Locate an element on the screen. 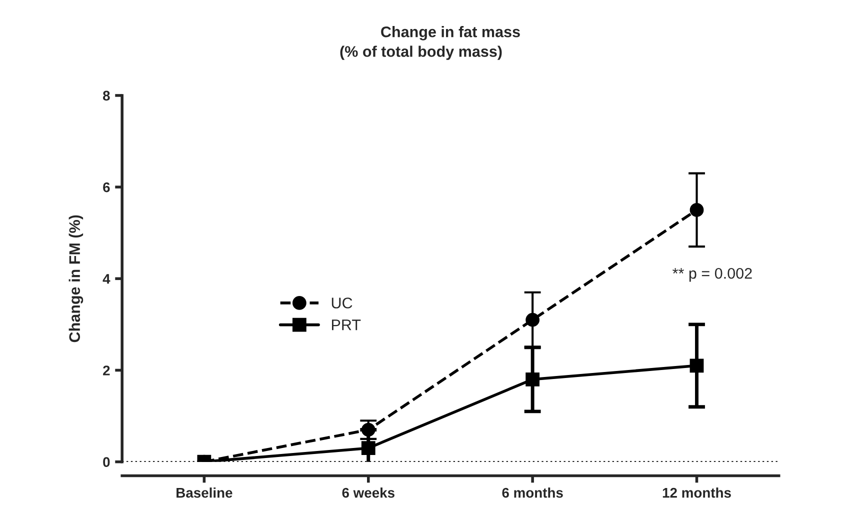 The width and height of the screenshot is (842, 516). y-axis-title: Change in FM (%) is located at coordinates (76, 278).